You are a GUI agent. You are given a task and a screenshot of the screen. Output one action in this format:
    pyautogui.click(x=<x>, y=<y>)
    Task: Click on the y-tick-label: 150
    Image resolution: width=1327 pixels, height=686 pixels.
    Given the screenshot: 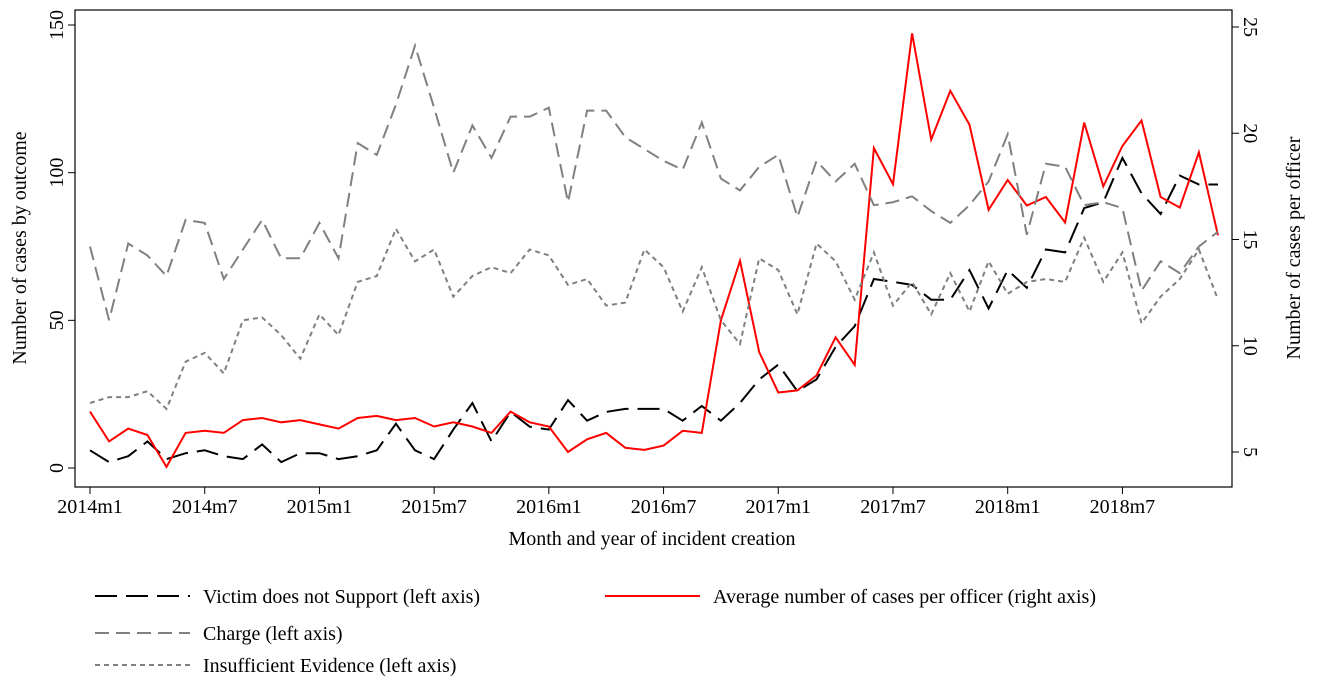 What is the action you would take?
    pyautogui.click(x=57, y=25)
    